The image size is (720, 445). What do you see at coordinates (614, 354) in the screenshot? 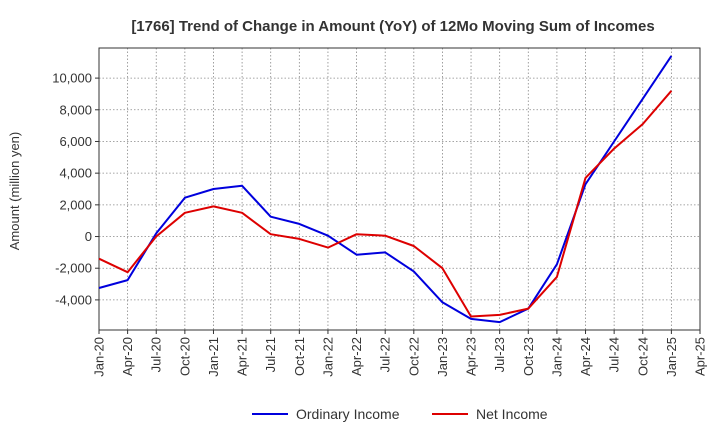
I see `x-tick-label: Jul-24` at bounding box center [614, 354].